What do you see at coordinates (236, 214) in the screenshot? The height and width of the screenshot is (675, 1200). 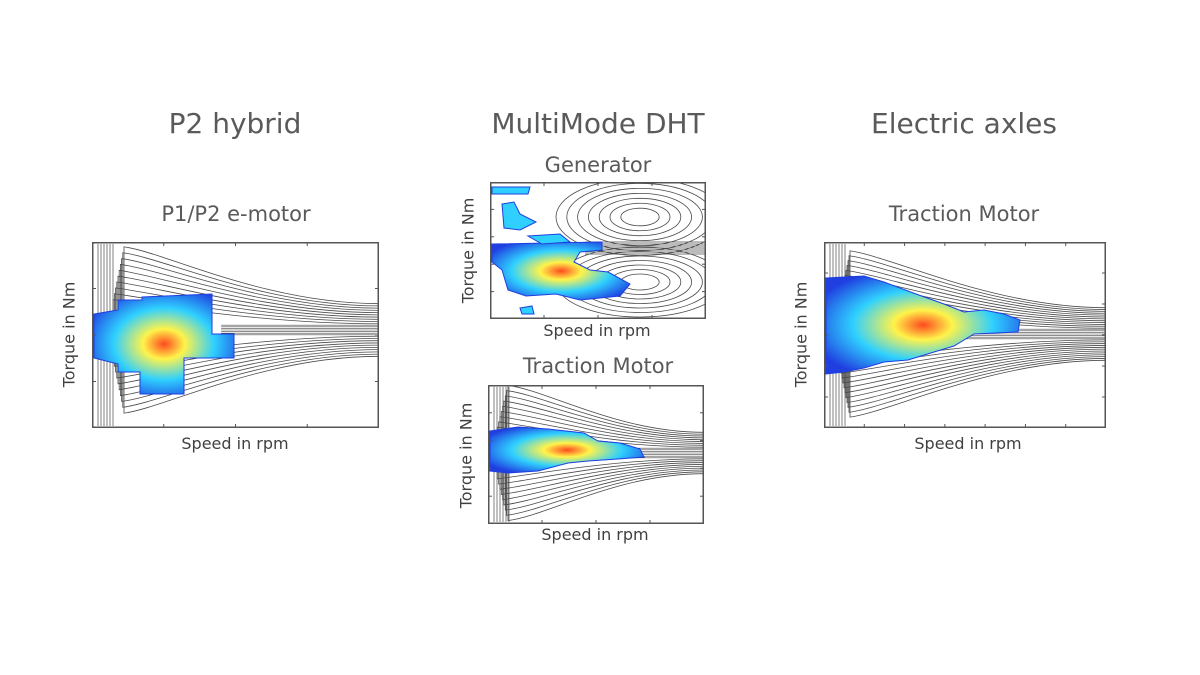 I see `chart-title-p1p2-emotor: P1/P2 e-motor` at bounding box center [236, 214].